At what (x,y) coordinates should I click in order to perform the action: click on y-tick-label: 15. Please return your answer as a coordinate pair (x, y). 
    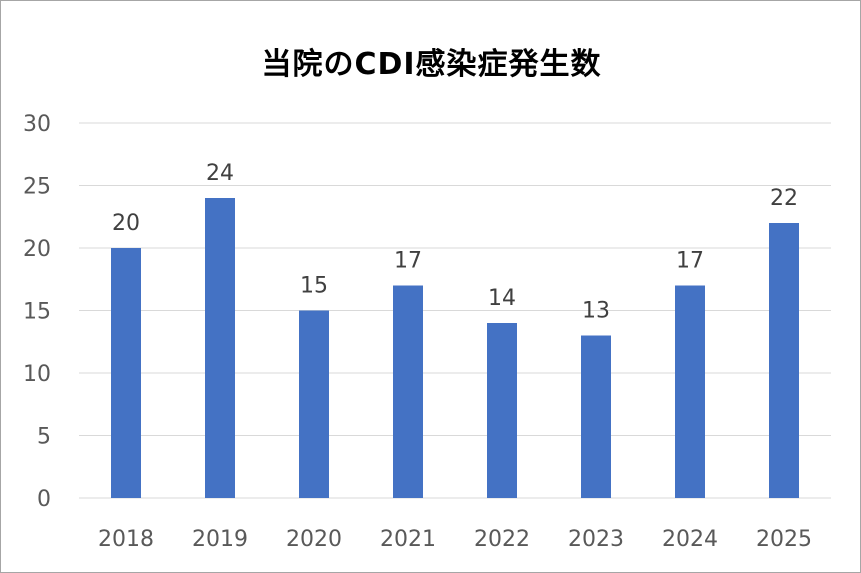
    Looking at the image, I should click on (37, 312).